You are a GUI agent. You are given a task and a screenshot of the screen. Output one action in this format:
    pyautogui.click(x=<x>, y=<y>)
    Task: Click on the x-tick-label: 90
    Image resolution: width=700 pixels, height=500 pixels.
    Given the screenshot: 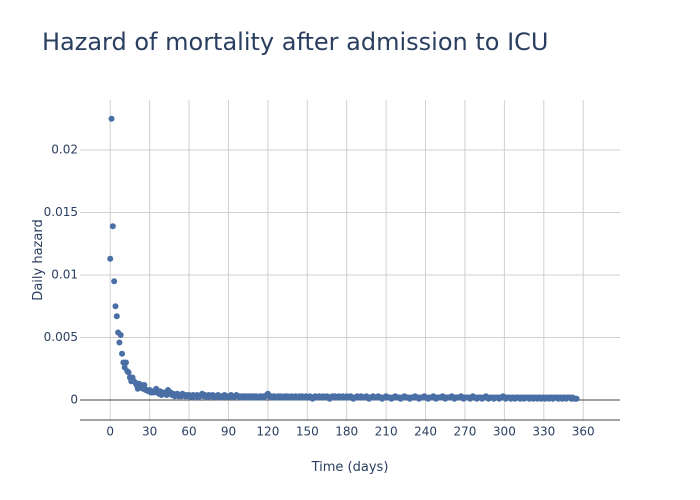 What is the action you would take?
    pyautogui.click(x=228, y=432)
    